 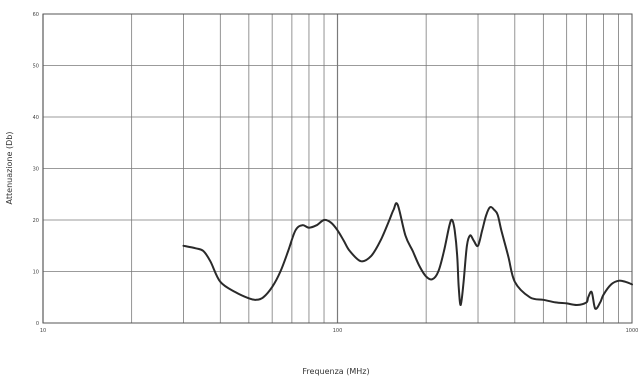 I want to click on y-axis-label: Attenuazione (Db), so click(x=9, y=168).